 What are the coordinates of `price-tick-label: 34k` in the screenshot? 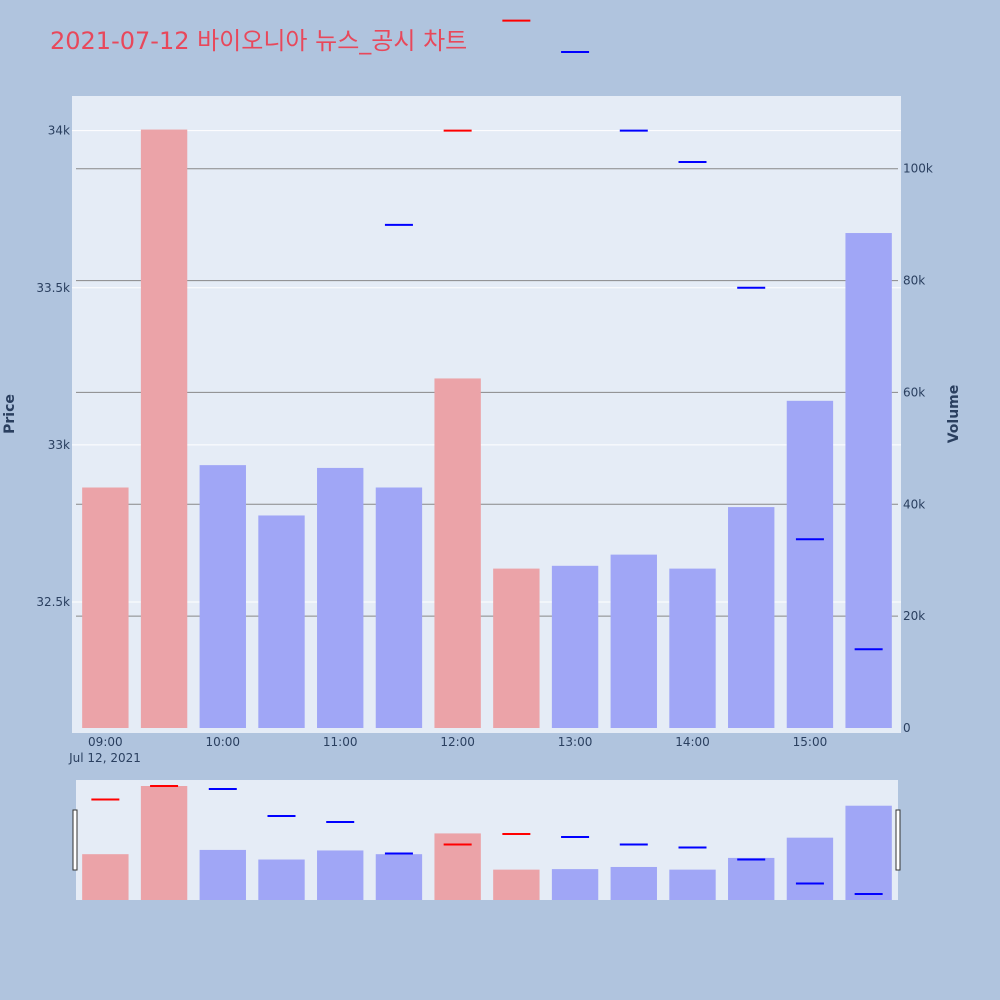 It's located at (59, 131).